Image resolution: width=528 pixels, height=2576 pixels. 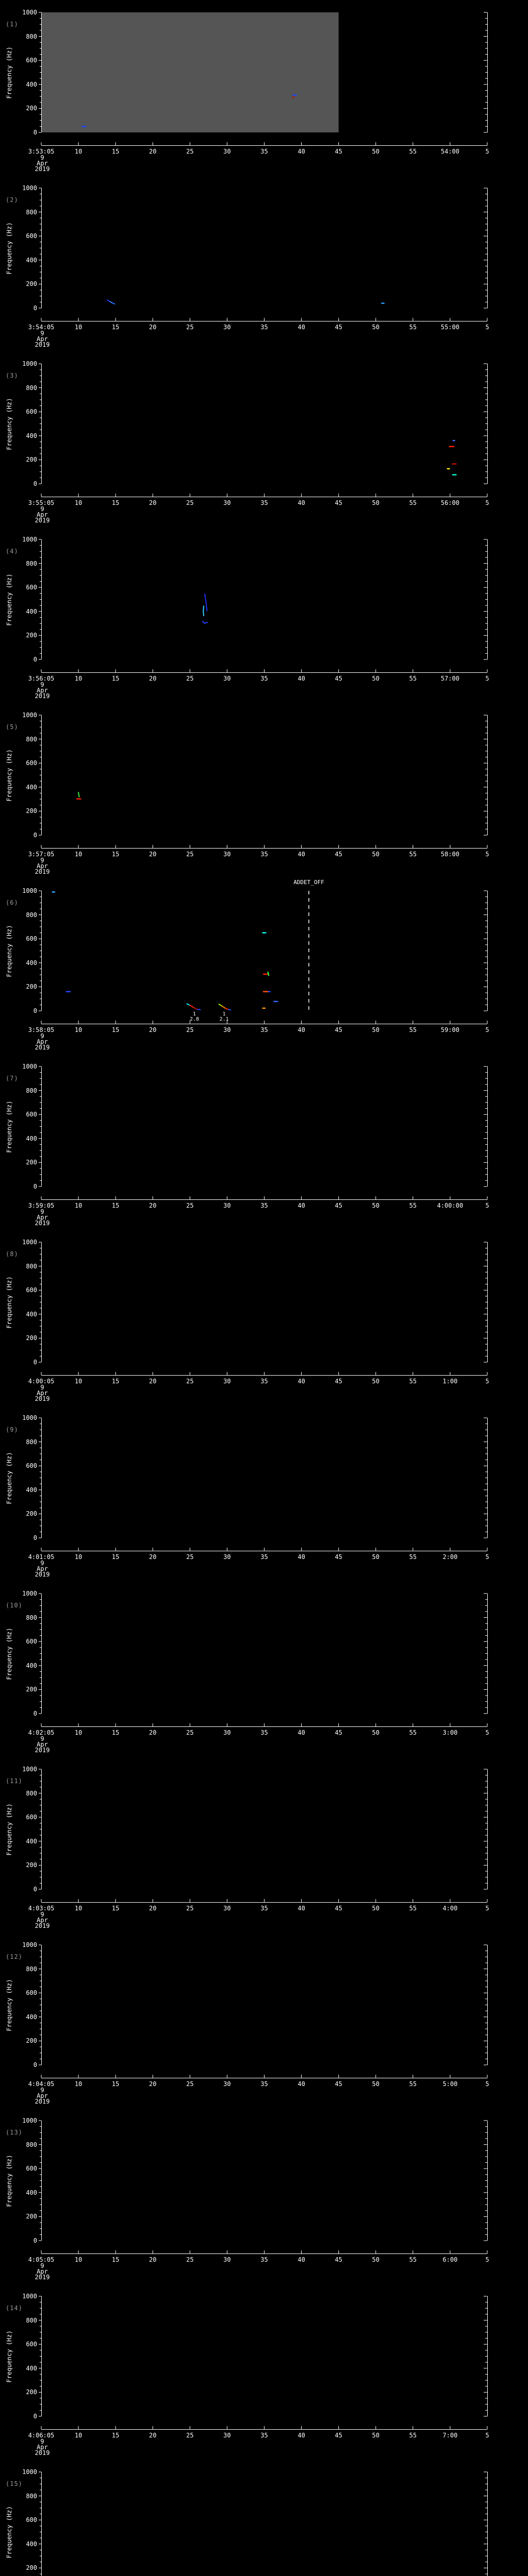 What do you see at coordinates (41, 502) in the screenshot?
I see `x-tick-label: 3:55:05` at bounding box center [41, 502].